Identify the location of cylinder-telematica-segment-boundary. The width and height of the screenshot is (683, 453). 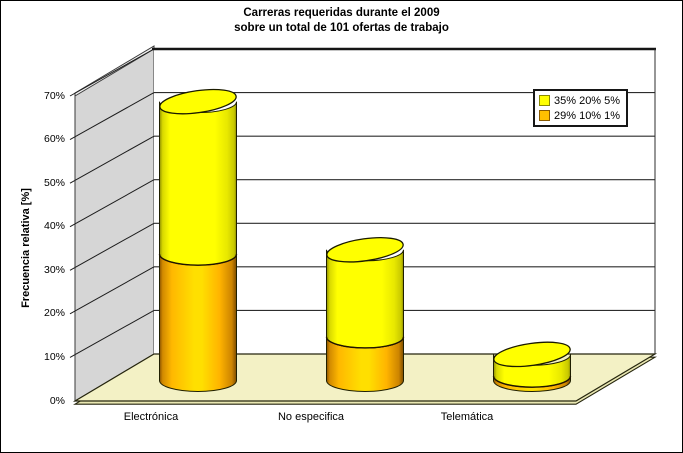
(532, 382).